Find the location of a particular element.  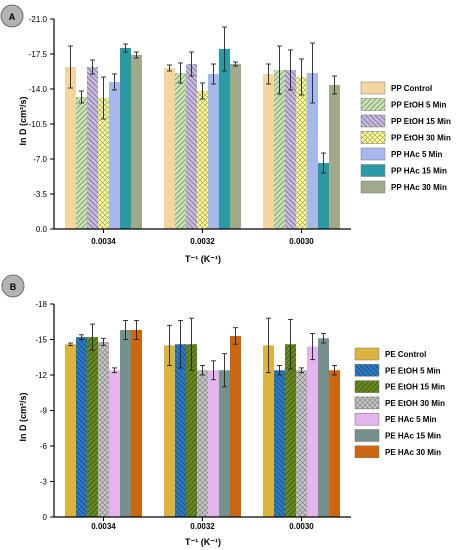

panel-a-legend-label-pp-hac-15-min: PP HAc 15 Min is located at coordinates (419, 171).